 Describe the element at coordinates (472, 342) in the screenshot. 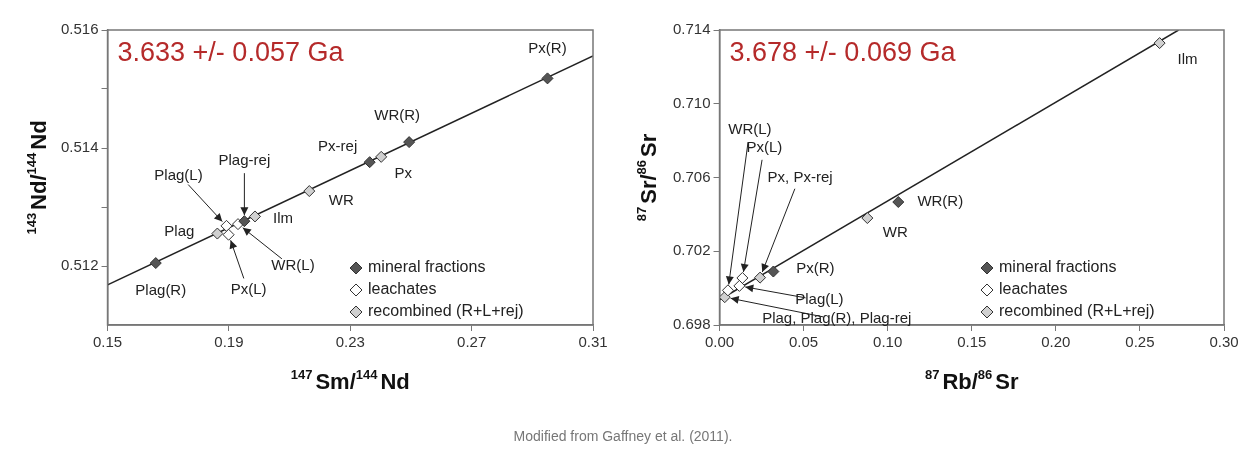

I see `x-tick-label: 0.27` at that location.